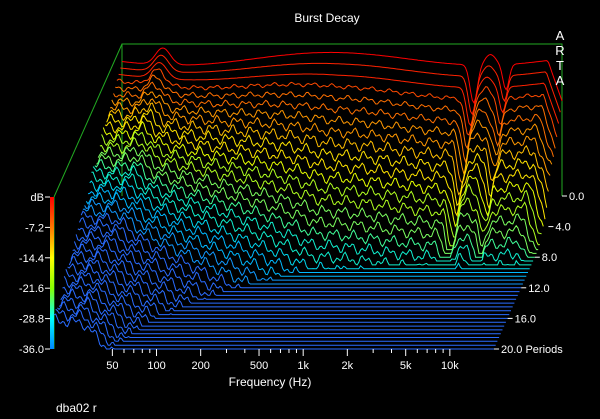  What do you see at coordinates (559, 50) in the screenshot?
I see `brand-letter: R` at bounding box center [559, 50].